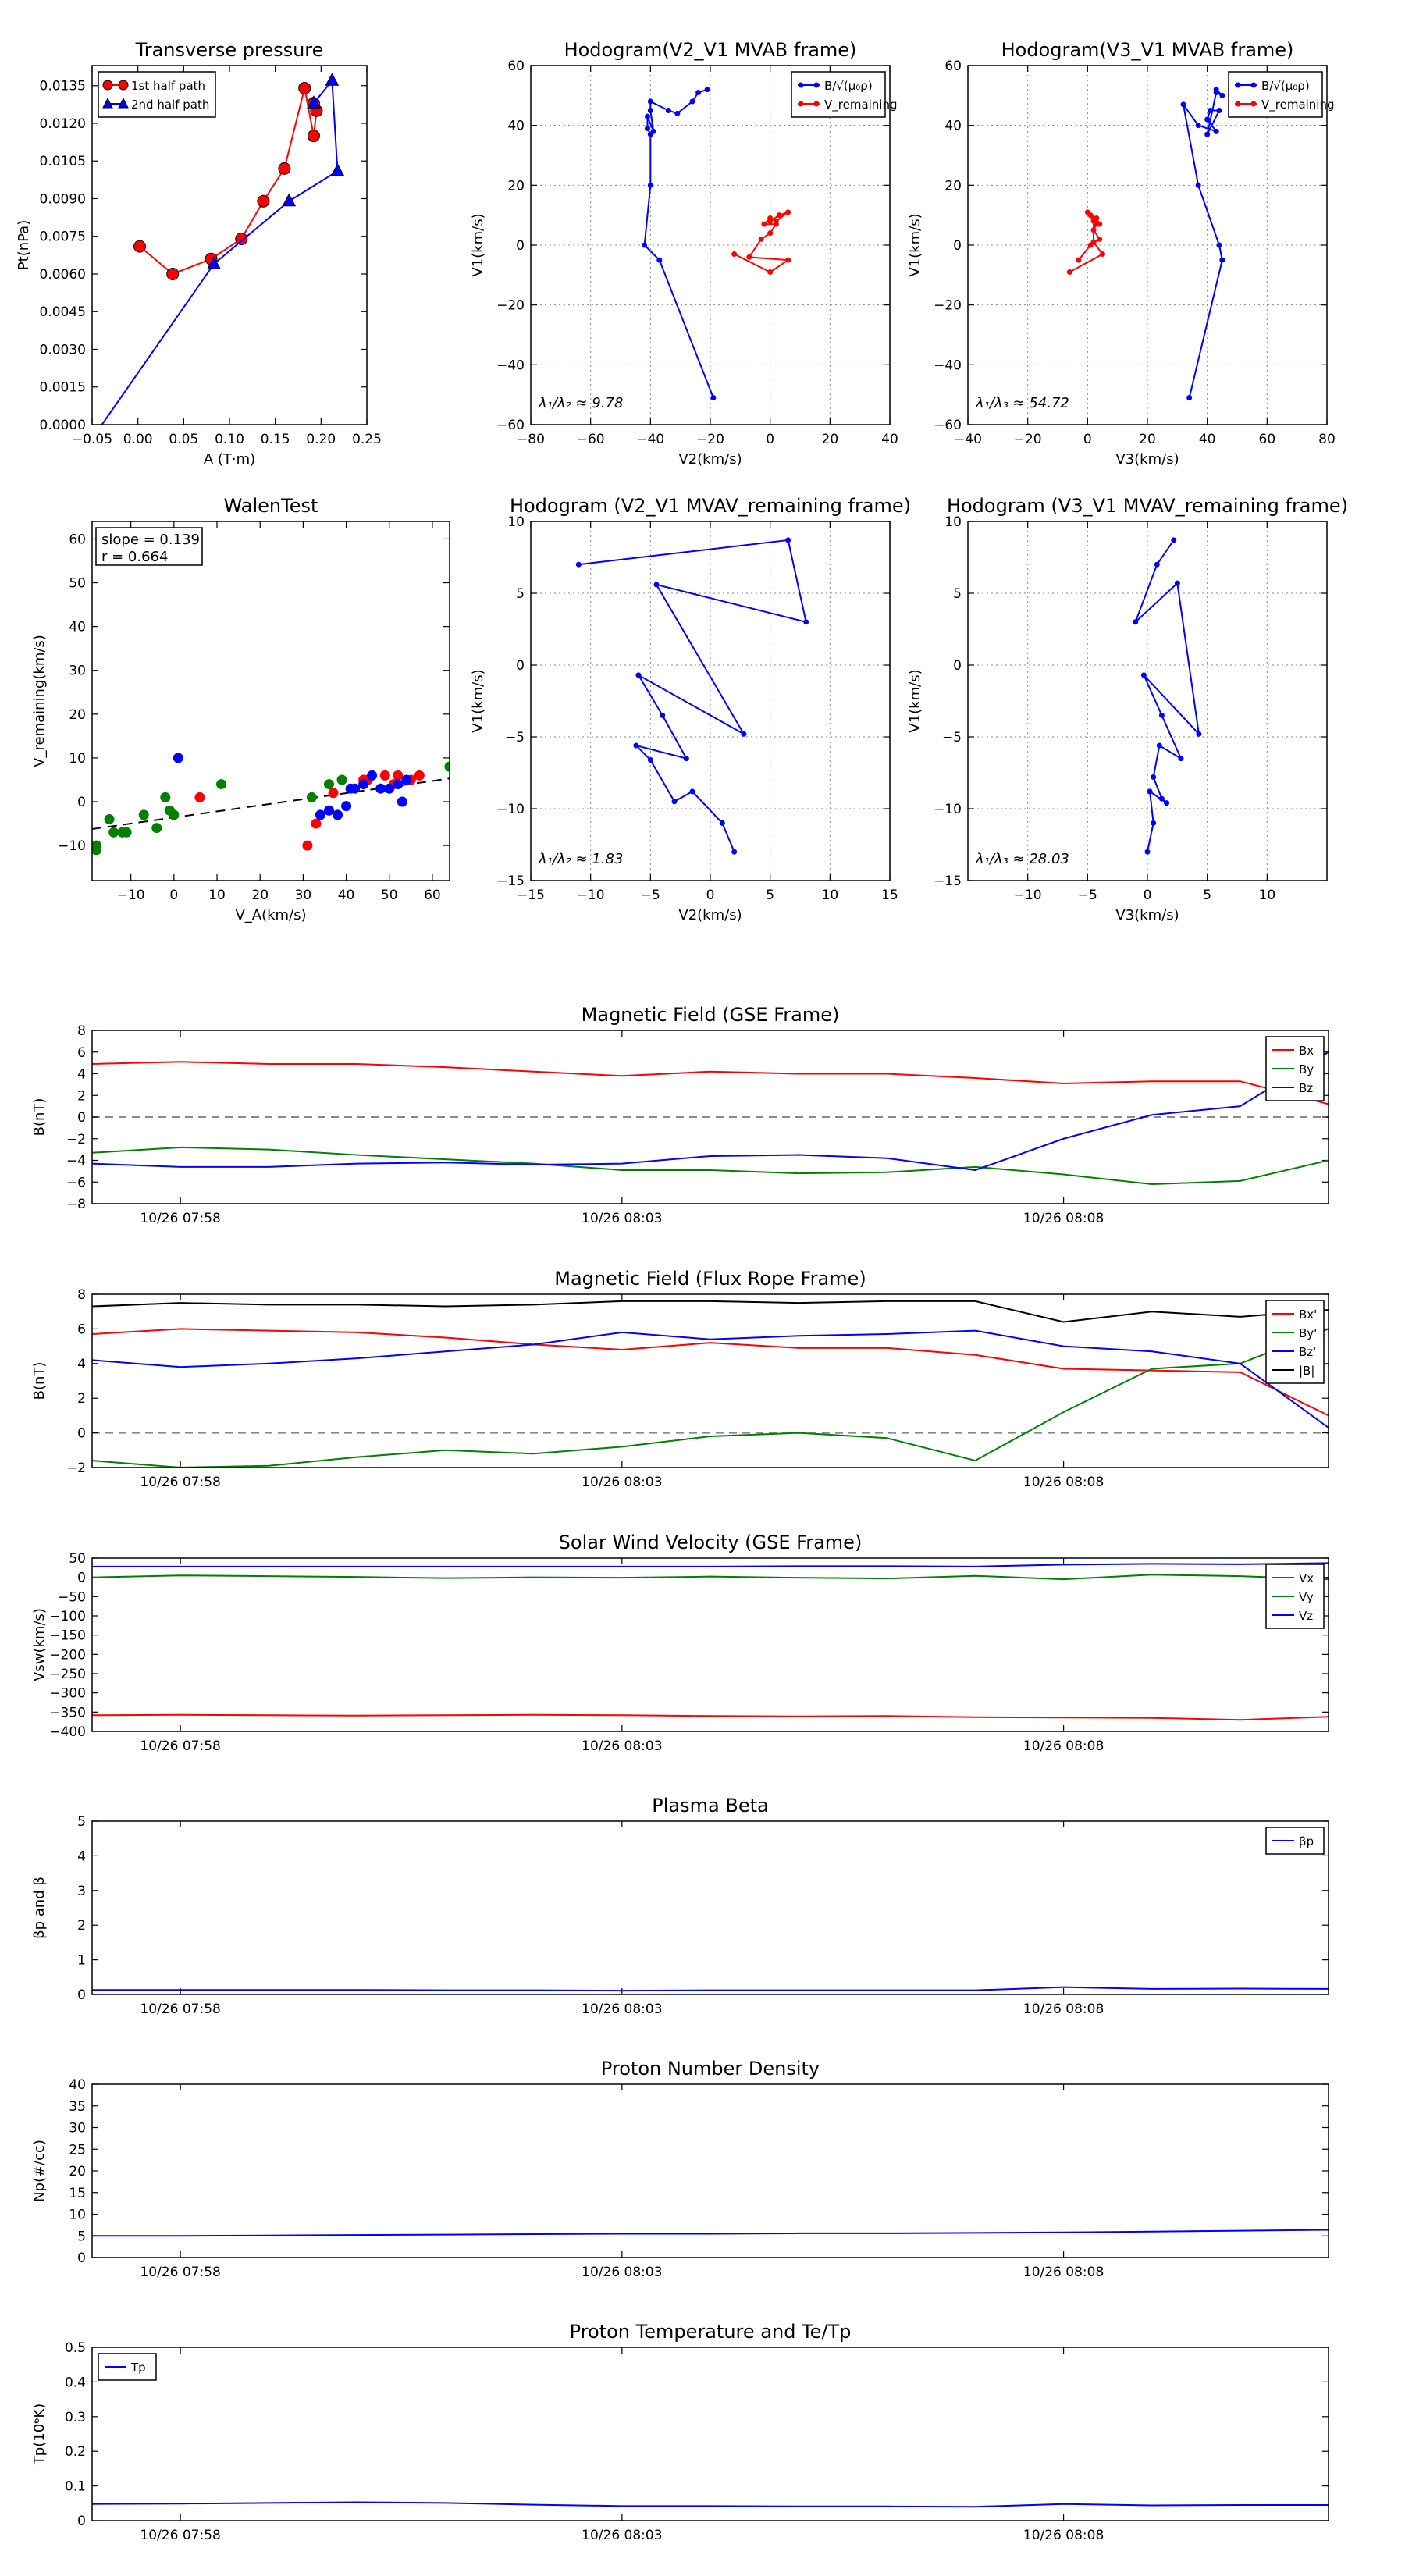 The height and width of the screenshot is (2576, 1405). What do you see at coordinates (1286, 86) in the screenshot?
I see `legend-label: B/√(μ₀ρ)` at bounding box center [1286, 86].